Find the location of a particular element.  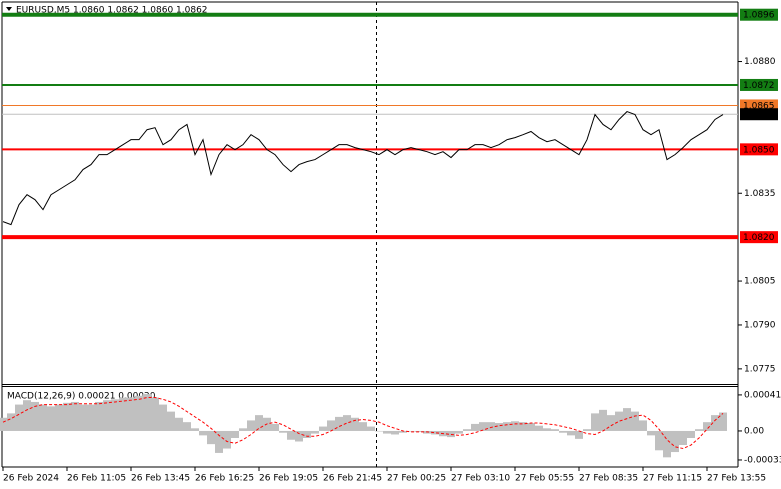

x-tick-label: 27 Feb 00:25 is located at coordinates (416, 479).